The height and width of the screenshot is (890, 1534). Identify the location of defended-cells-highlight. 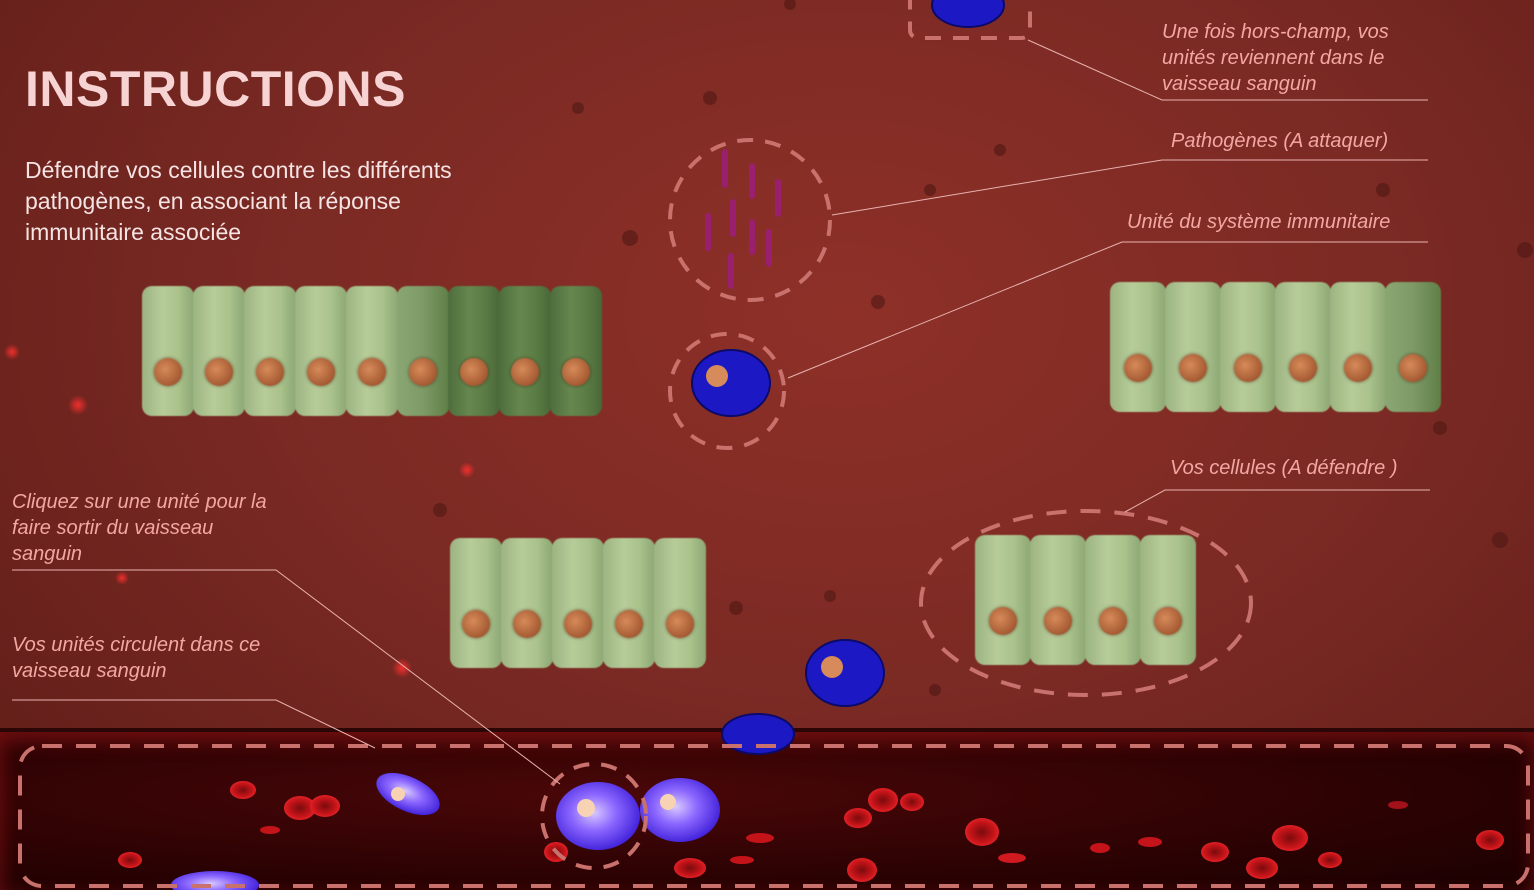
(1086, 603).